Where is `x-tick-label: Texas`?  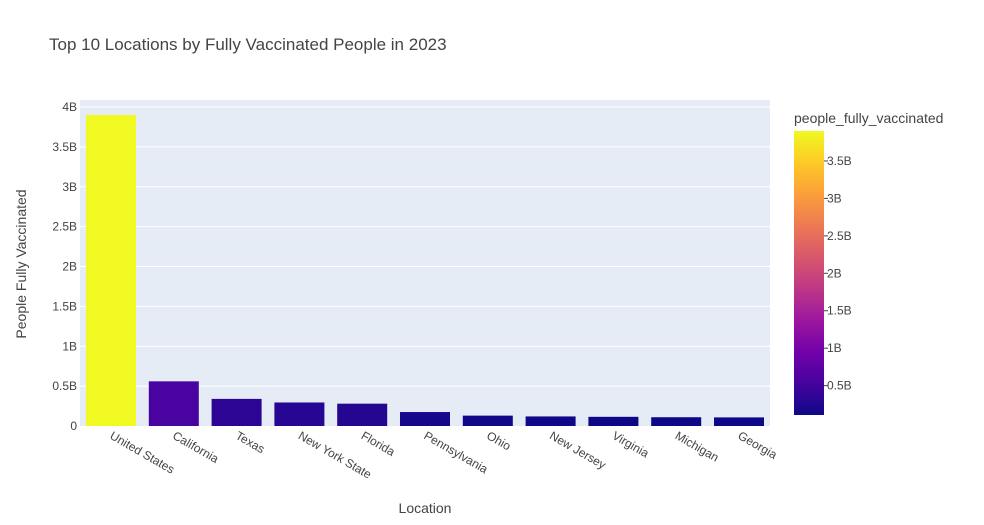 x-tick-label: Texas is located at coordinates (250, 442).